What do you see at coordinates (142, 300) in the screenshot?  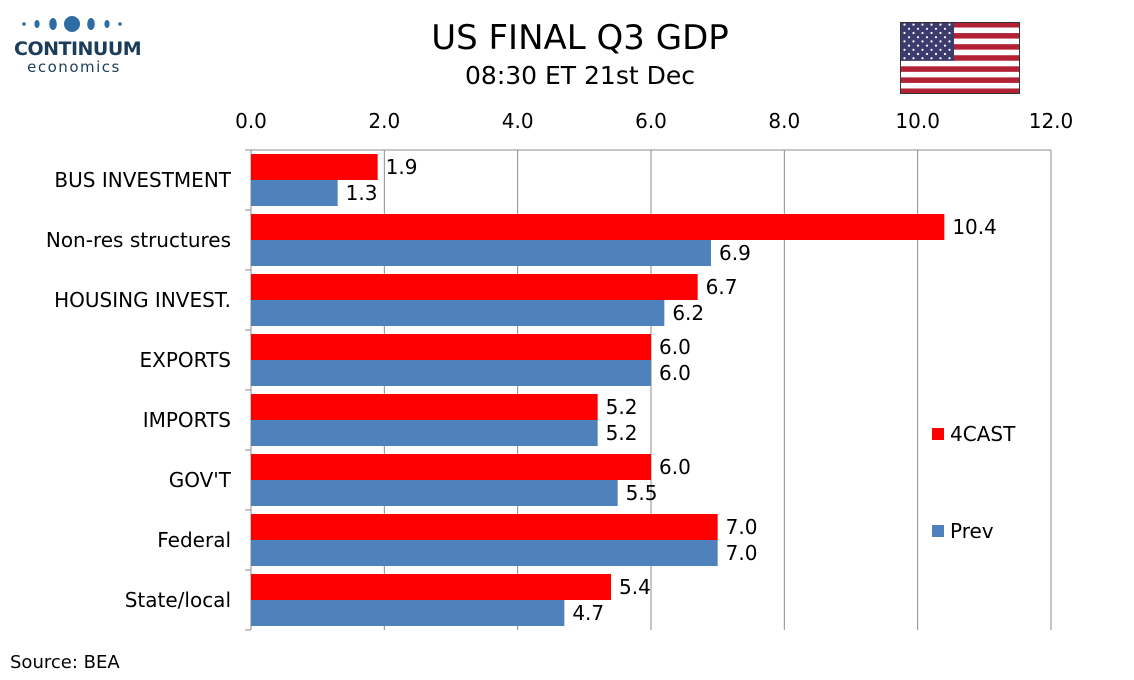 I see `category-label: HOUSING INVEST.` at bounding box center [142, 300].